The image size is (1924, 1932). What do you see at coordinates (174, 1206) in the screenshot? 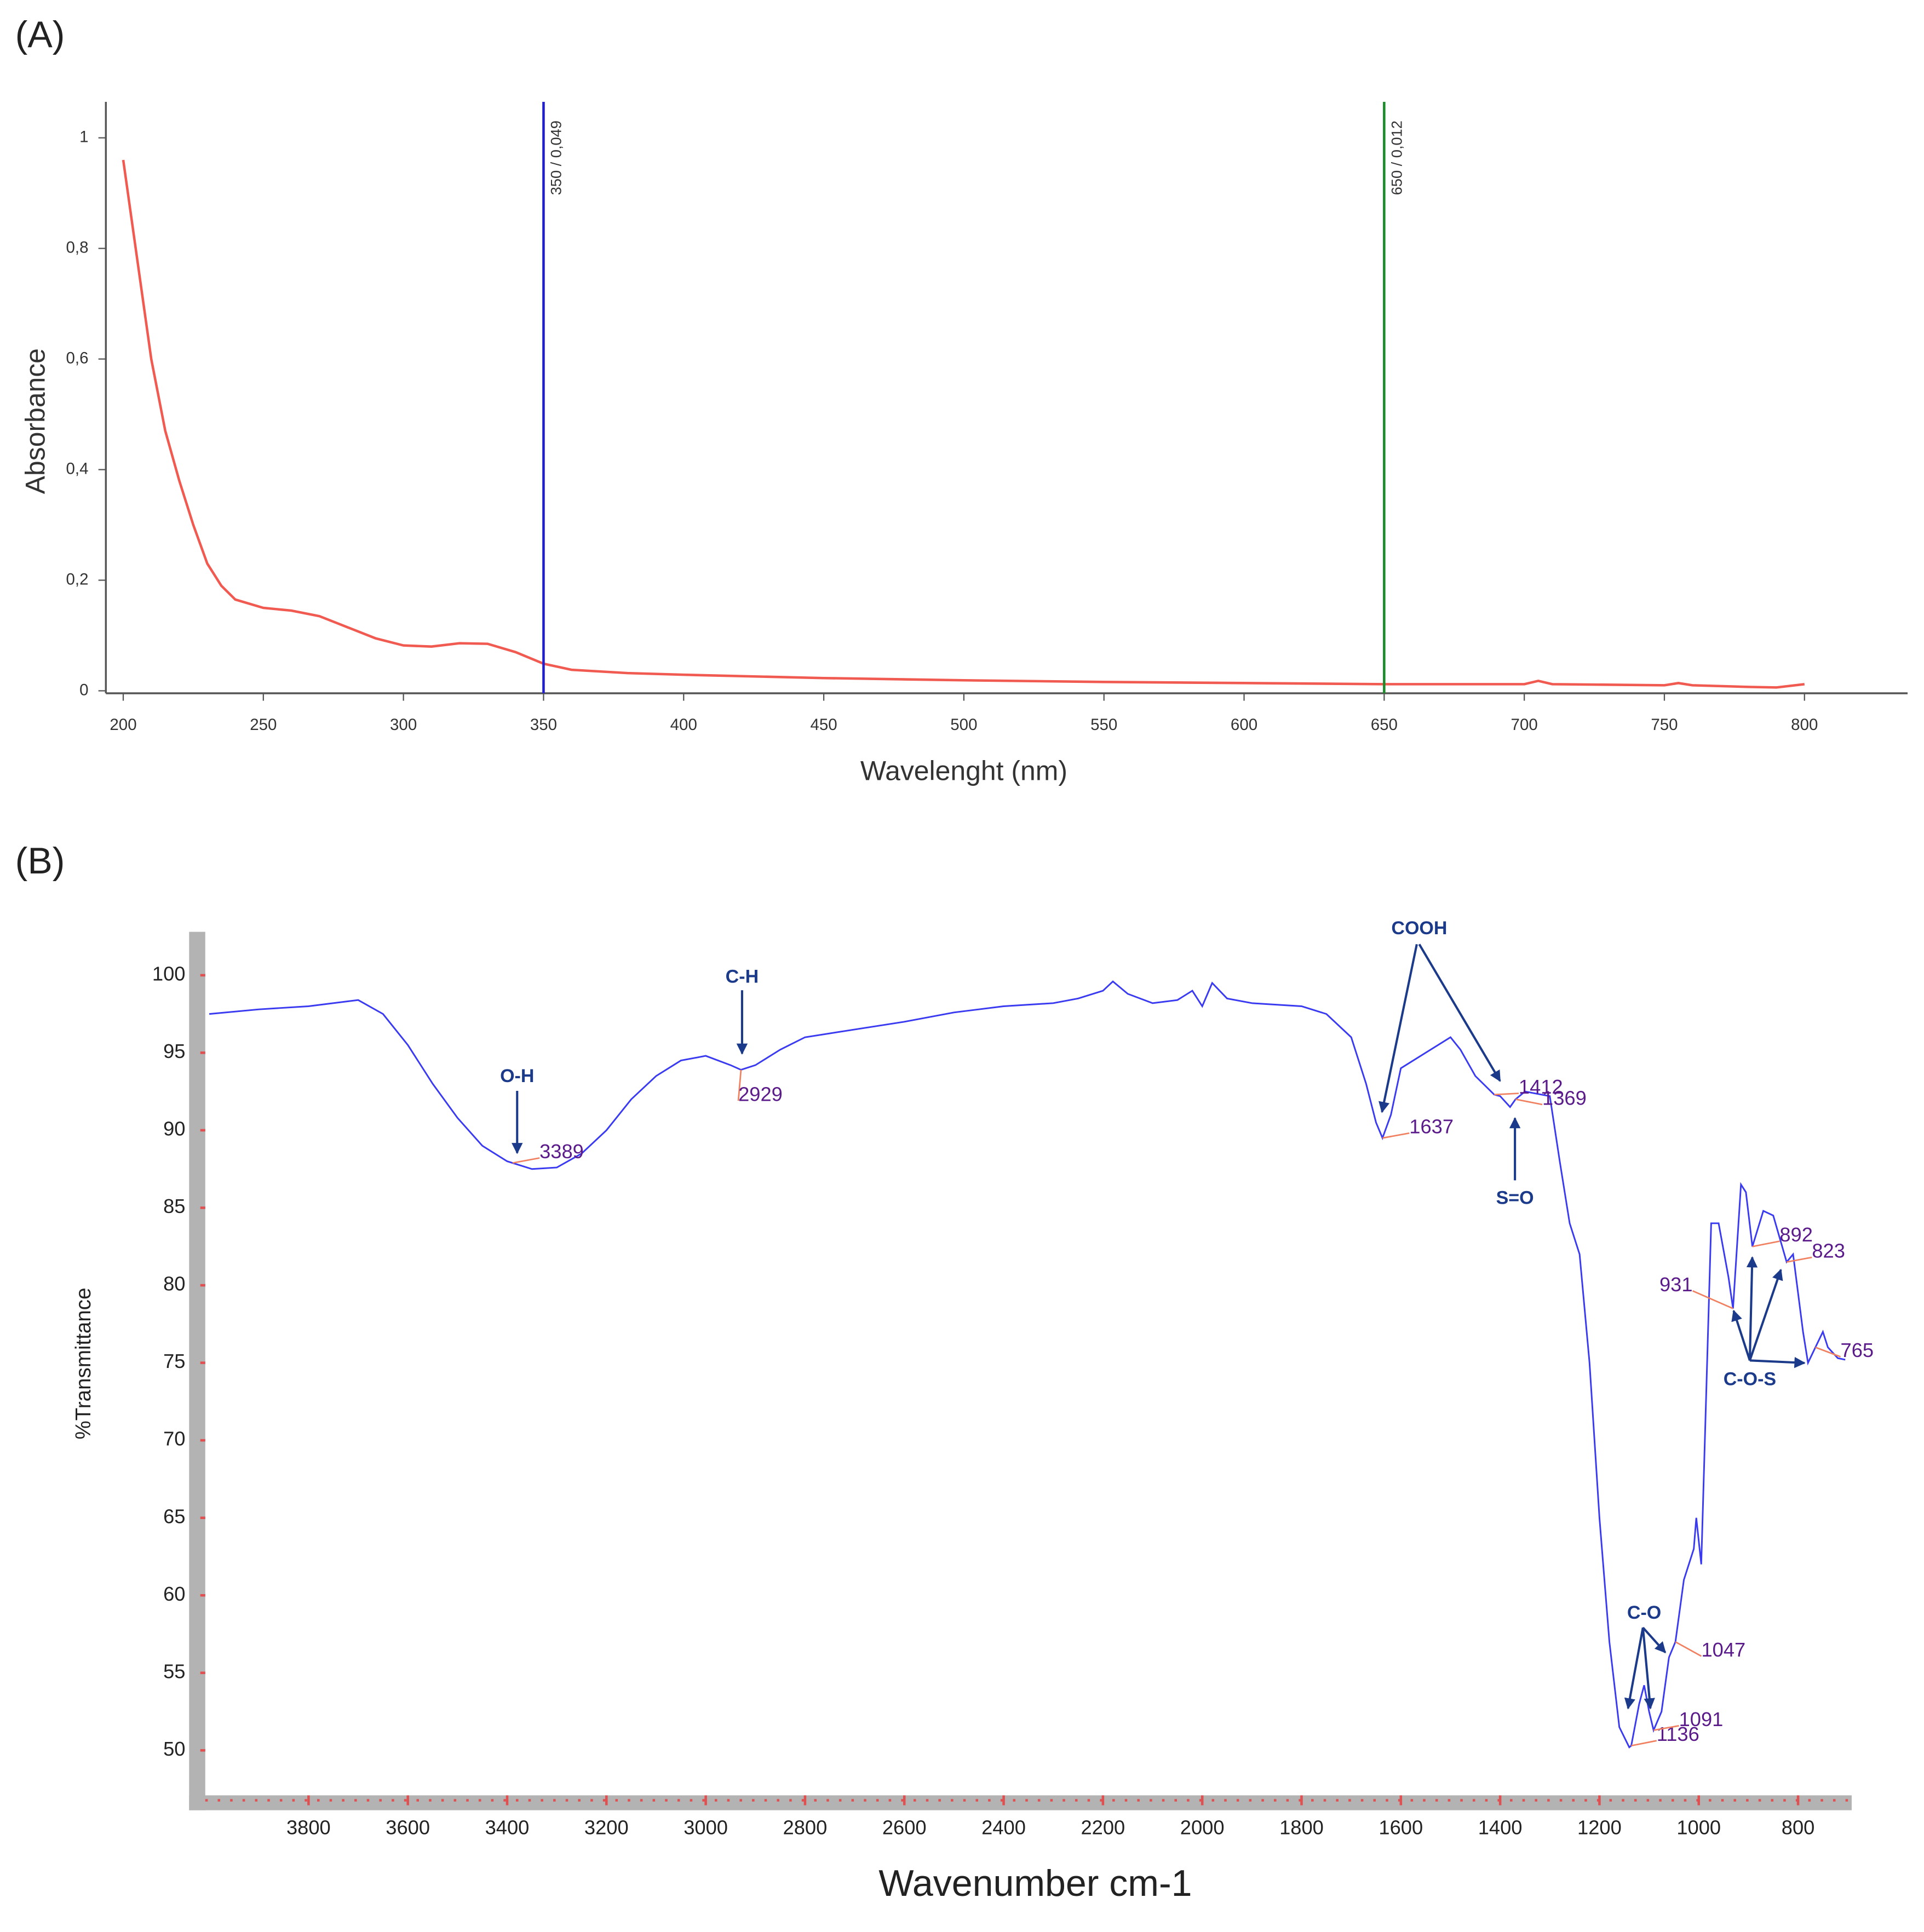
I see `y-tick-label: 85` at bounding box center [174, 1206].